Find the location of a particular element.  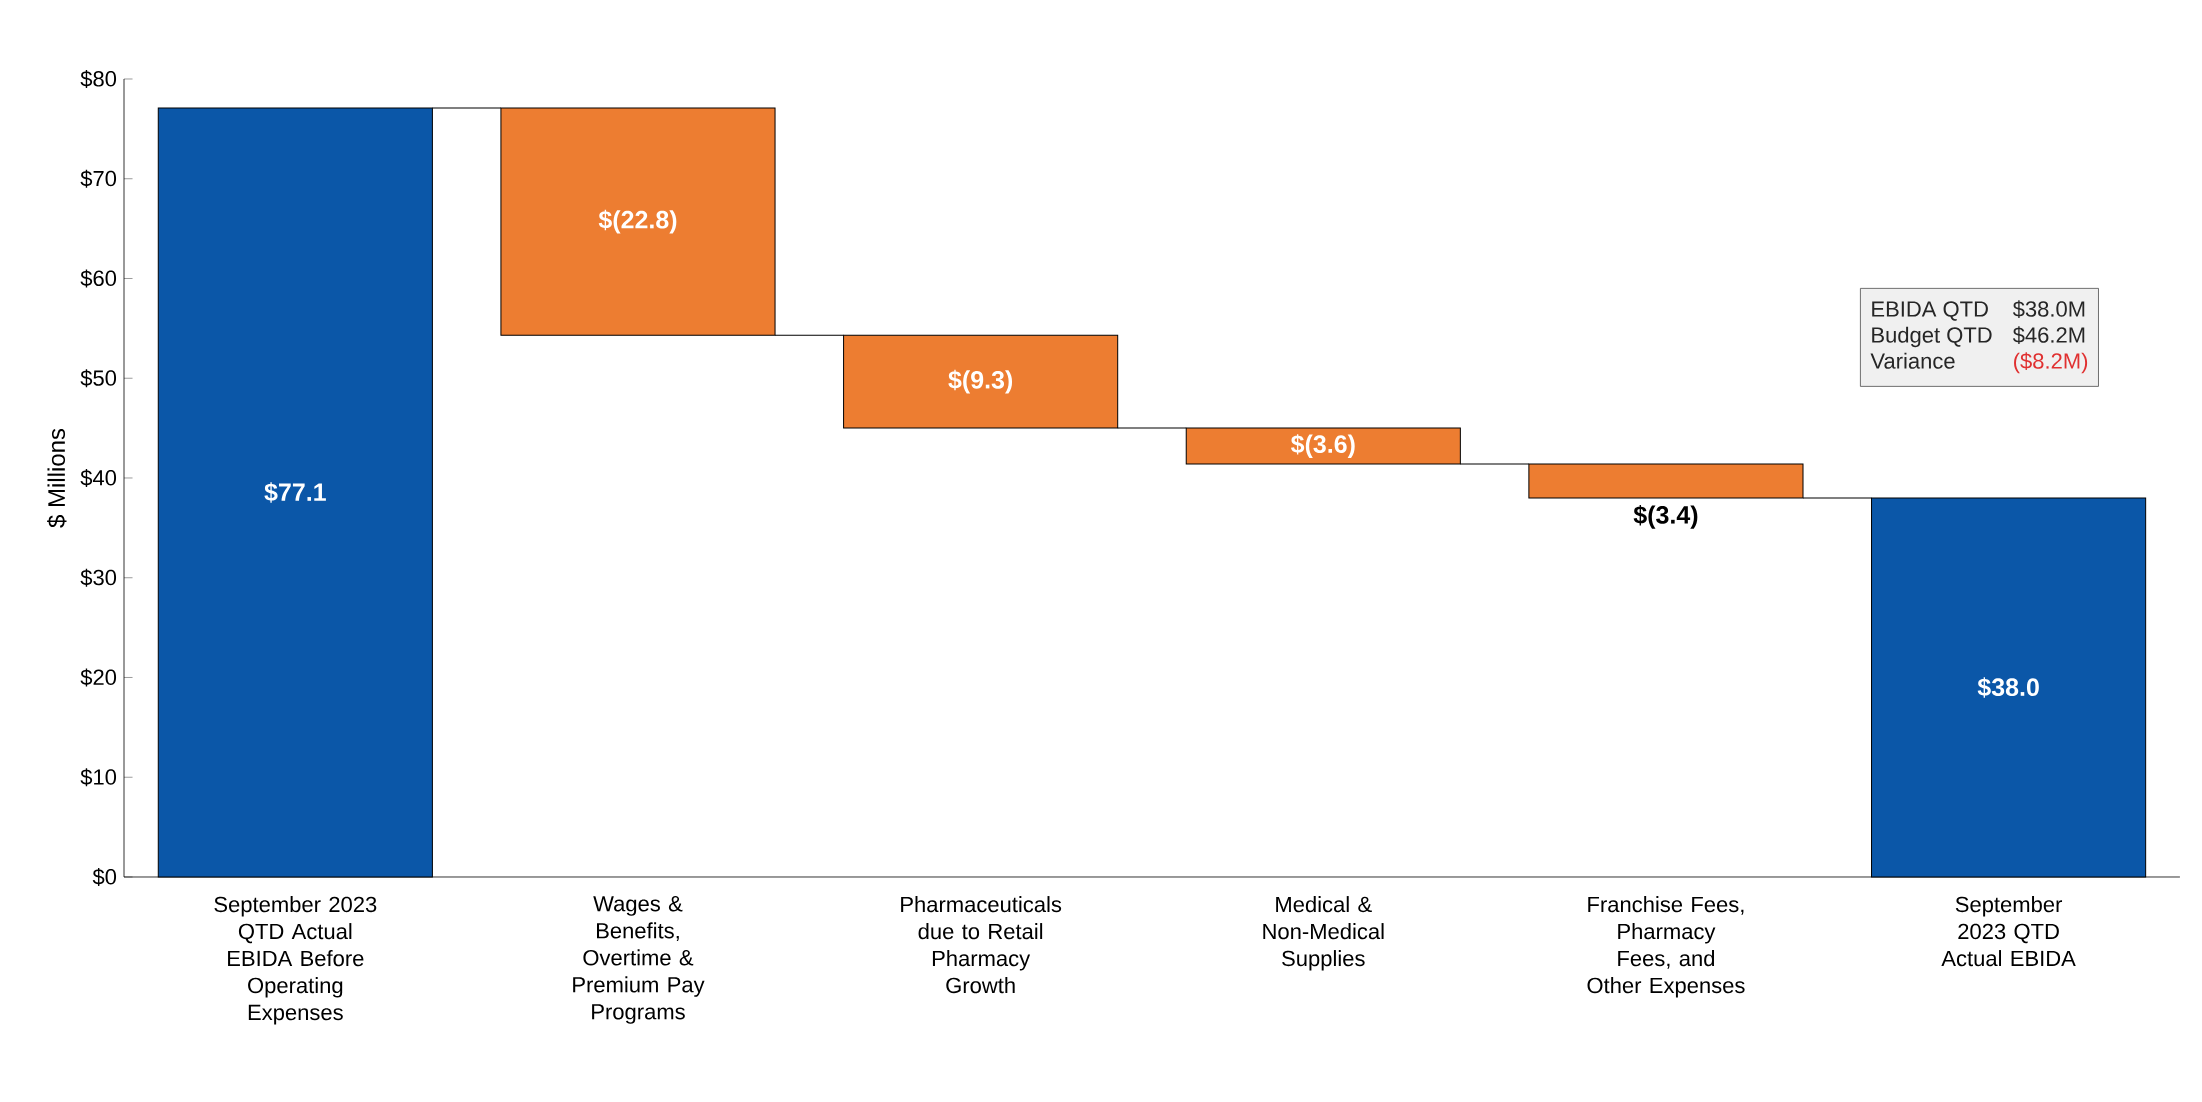

y-tick-label: $80 is located at coordinates (98, 79).